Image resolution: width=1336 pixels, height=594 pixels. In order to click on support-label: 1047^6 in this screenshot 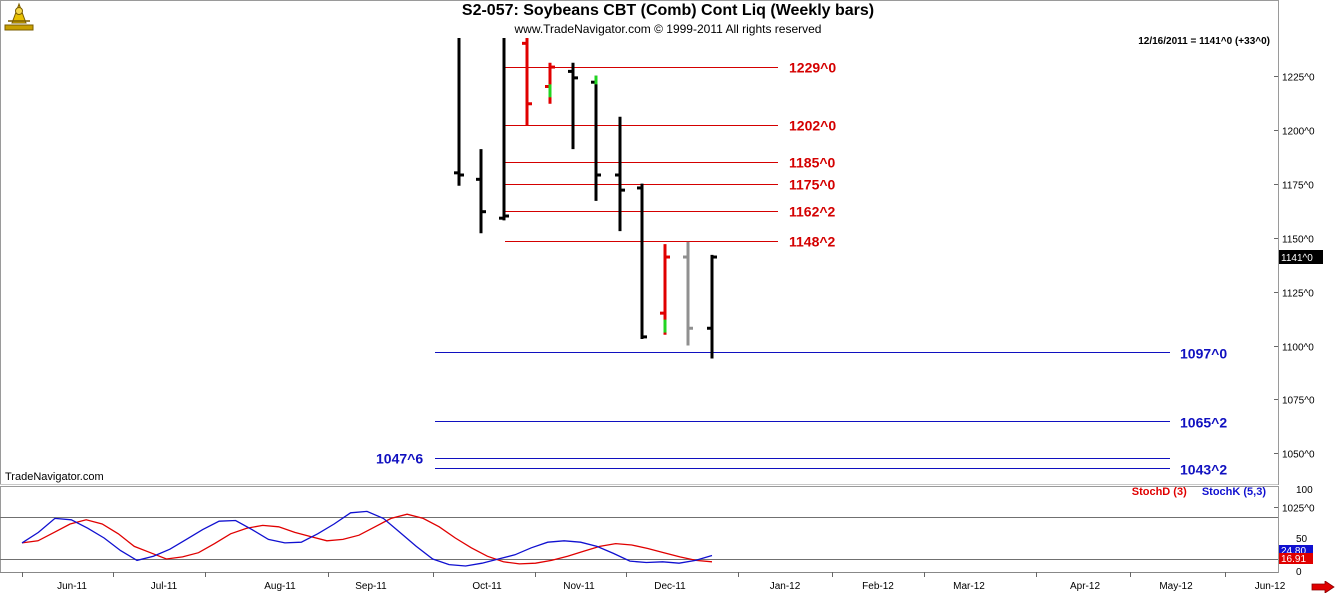, I will do `click(399, 459)`.